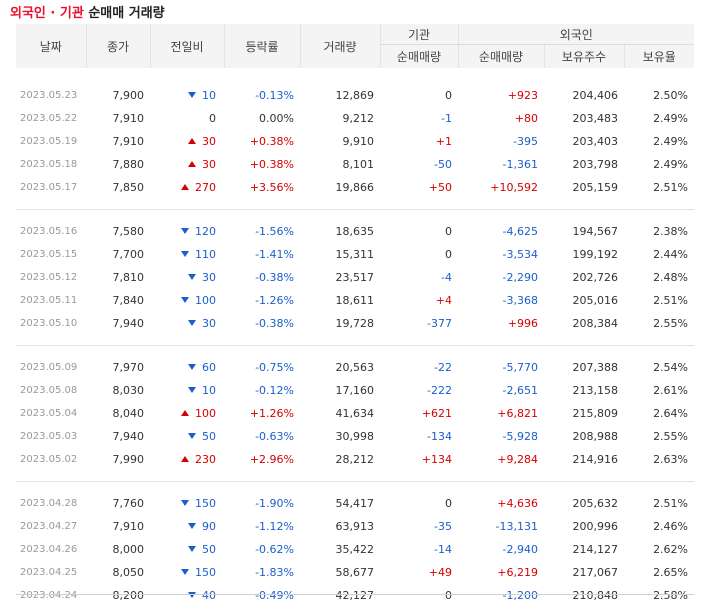 This screenshot has width=703, height=607. Describe the element at coordinates (117, 46) in the screenshot. I see `header-close: 종가` at that location.